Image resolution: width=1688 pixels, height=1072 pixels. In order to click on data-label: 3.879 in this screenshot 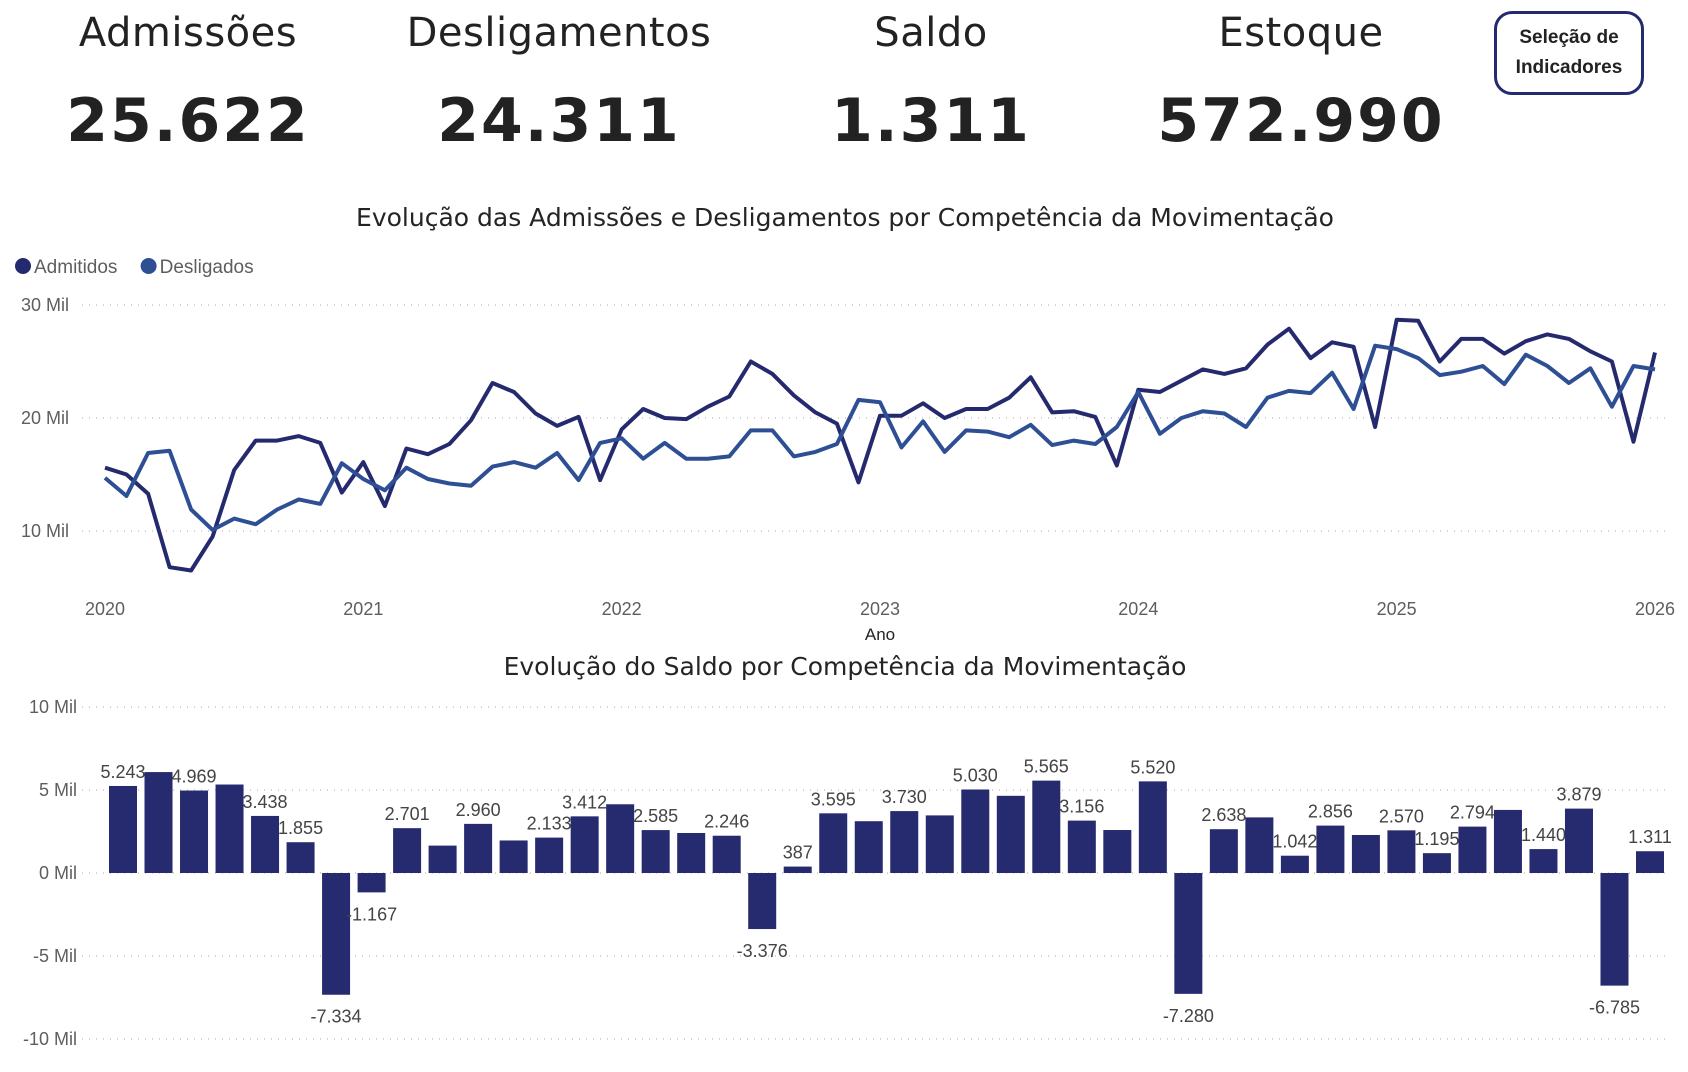, I will do `click(1578, 795)`.